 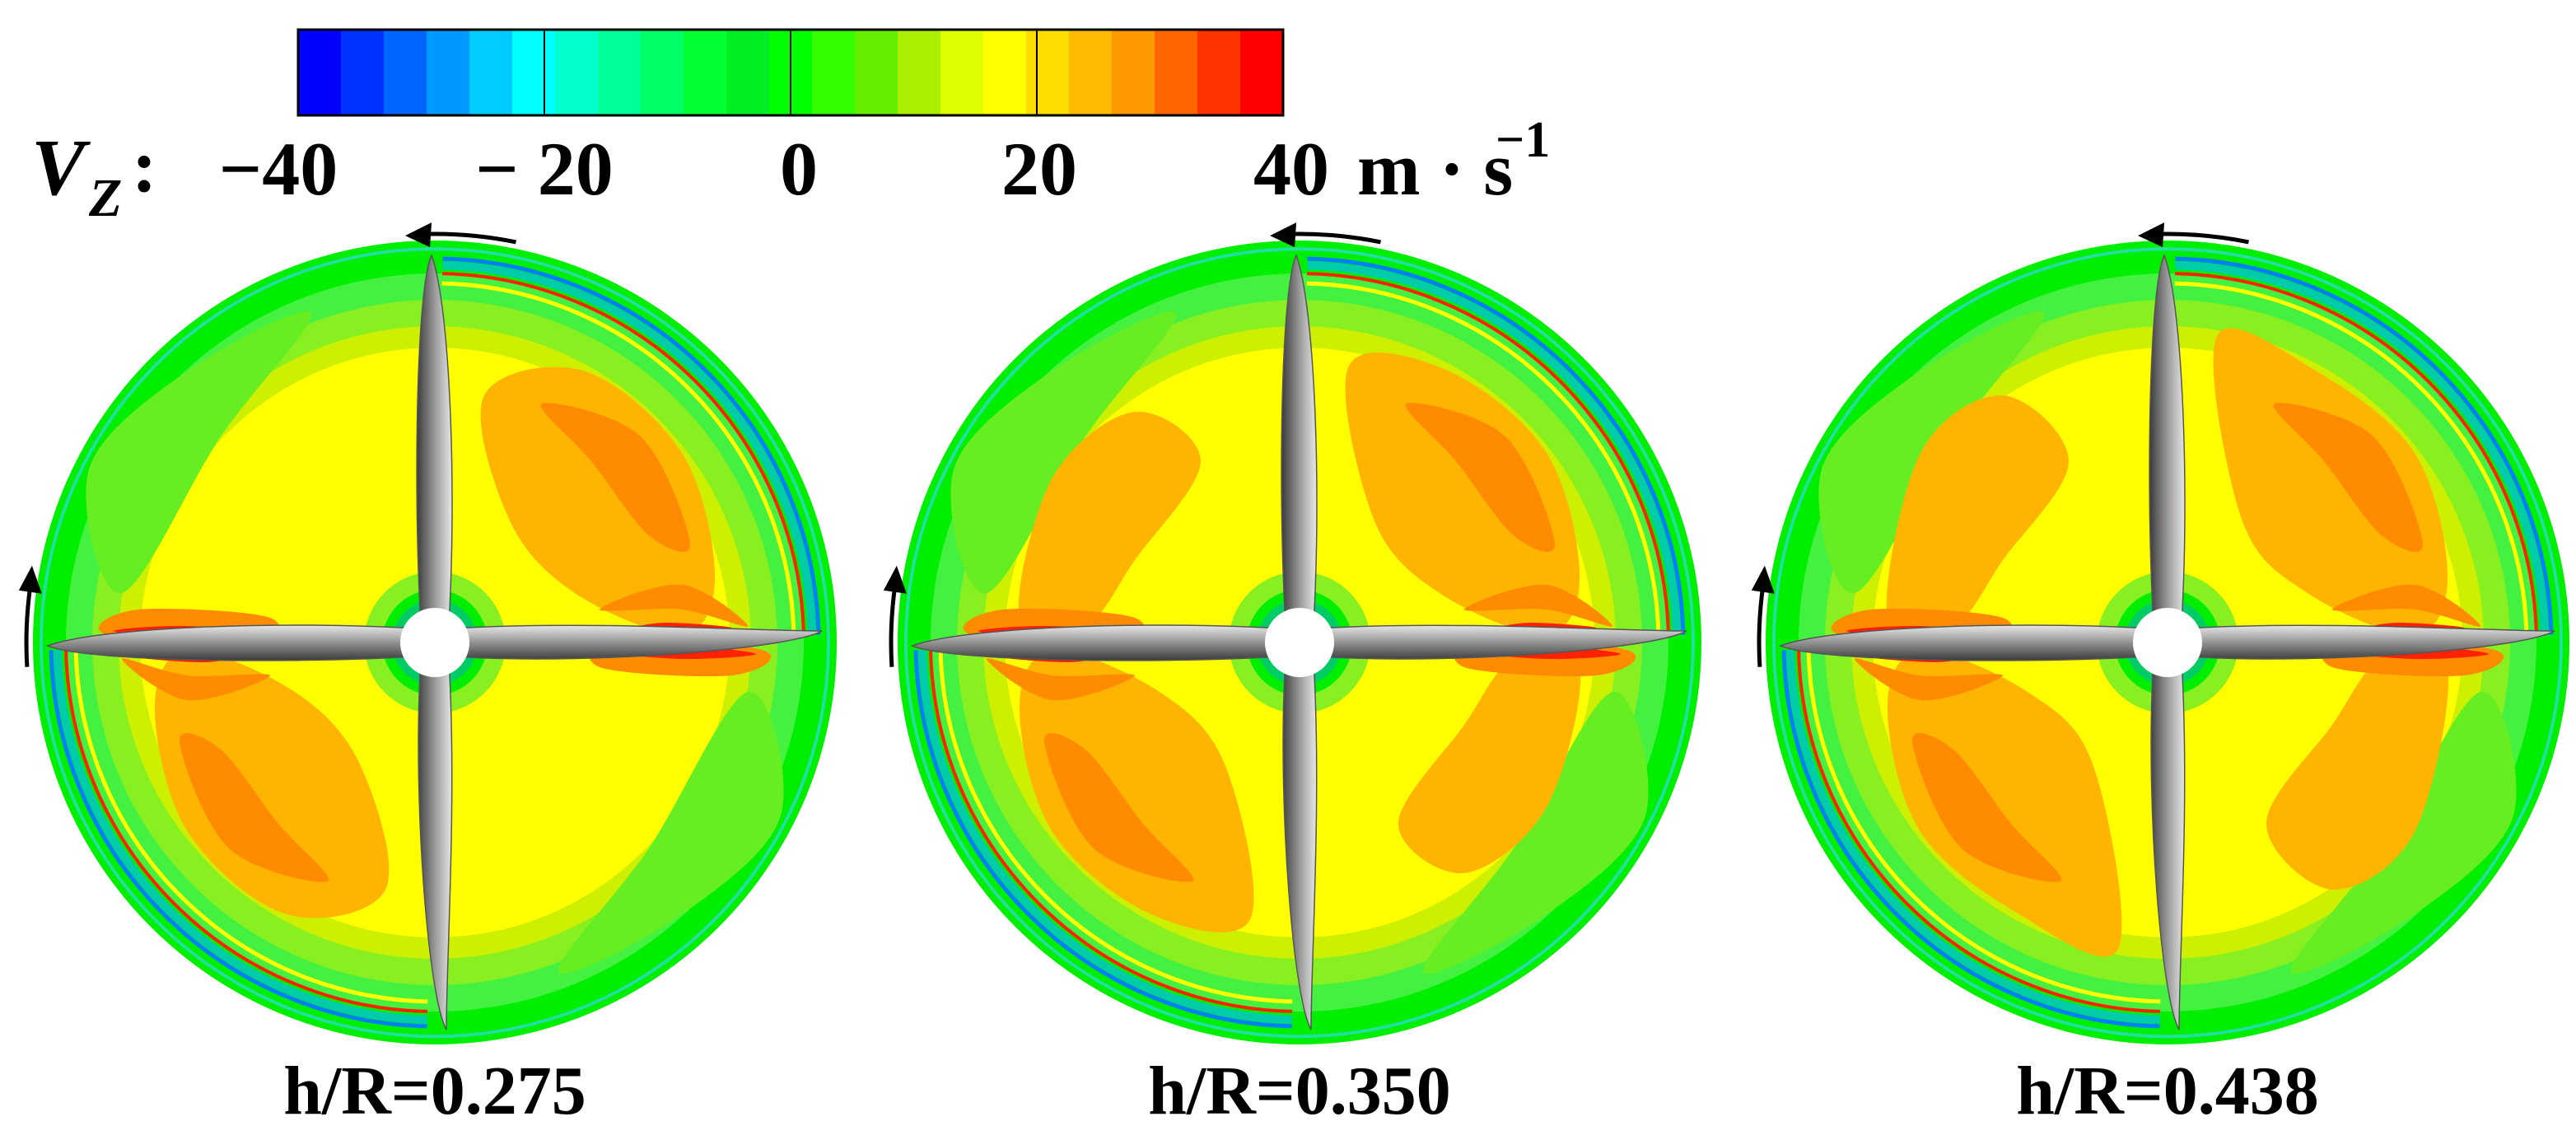 What do you see at coordinates (2167, 1091) in the screenshot?
I see `panel-label: h/R=0.438` at bounding box center [2167, 1091].